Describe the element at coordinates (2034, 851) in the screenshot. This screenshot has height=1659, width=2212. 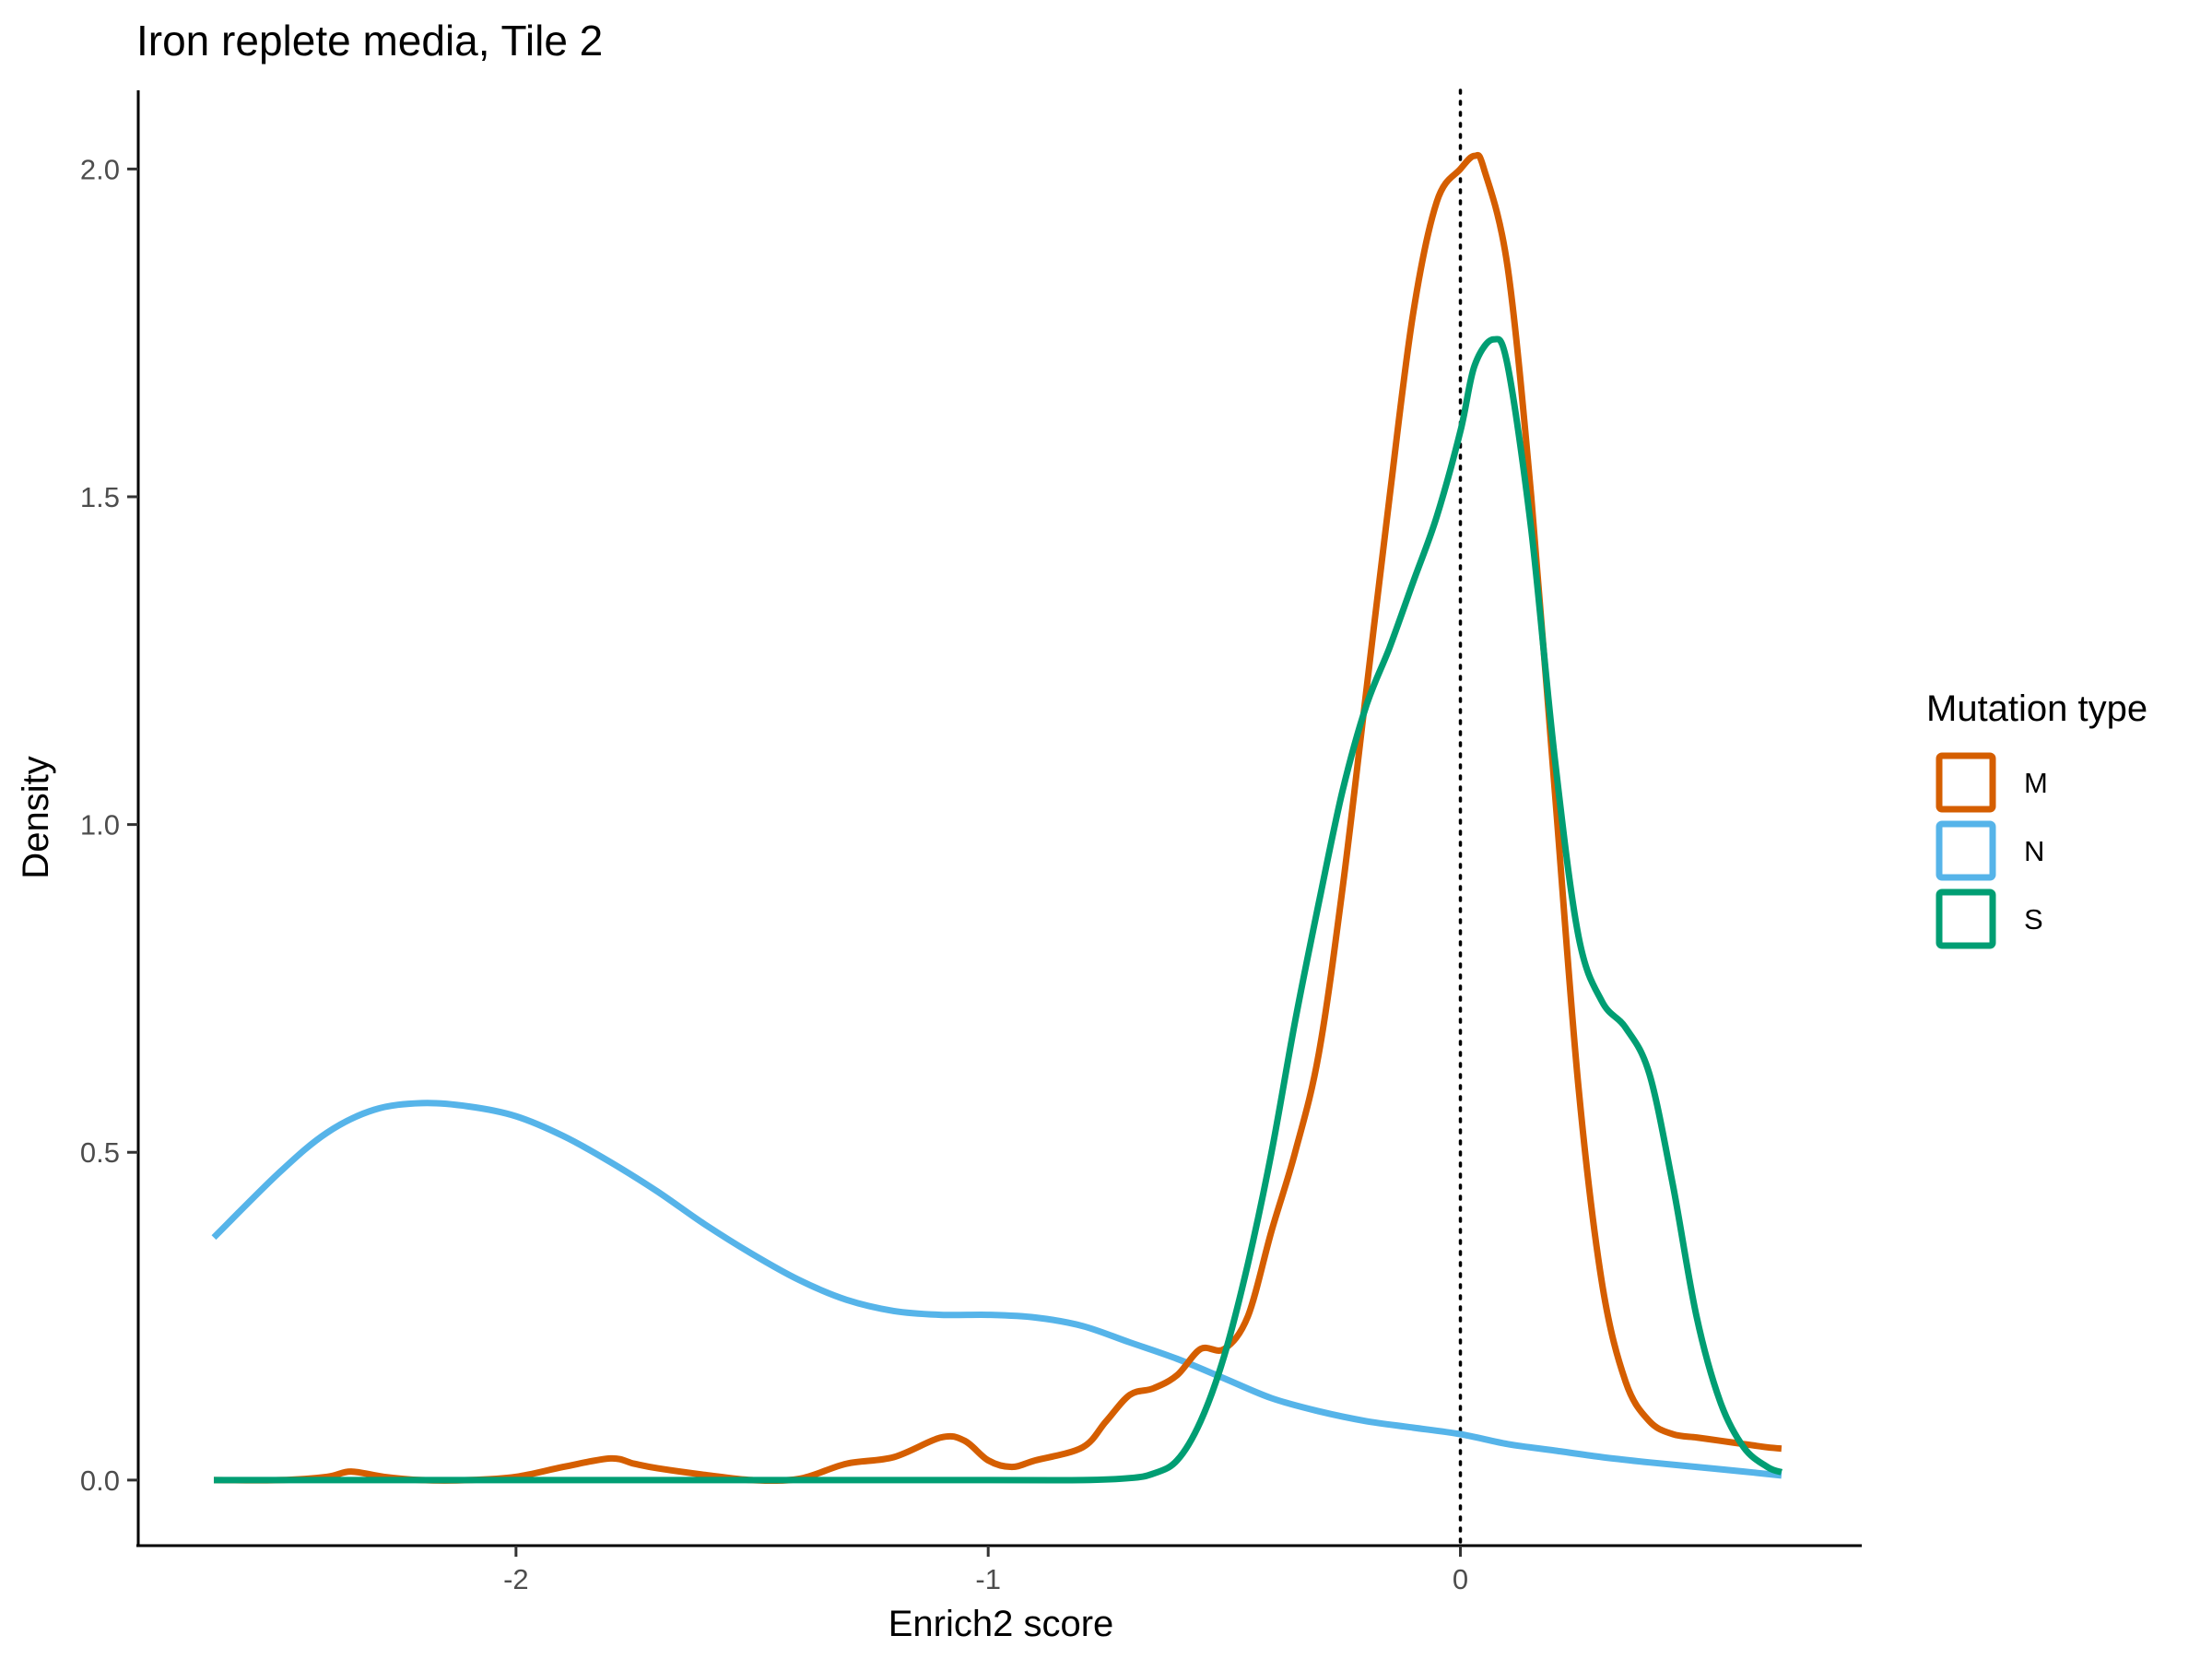
I see `legend-label-n: N` at that location.